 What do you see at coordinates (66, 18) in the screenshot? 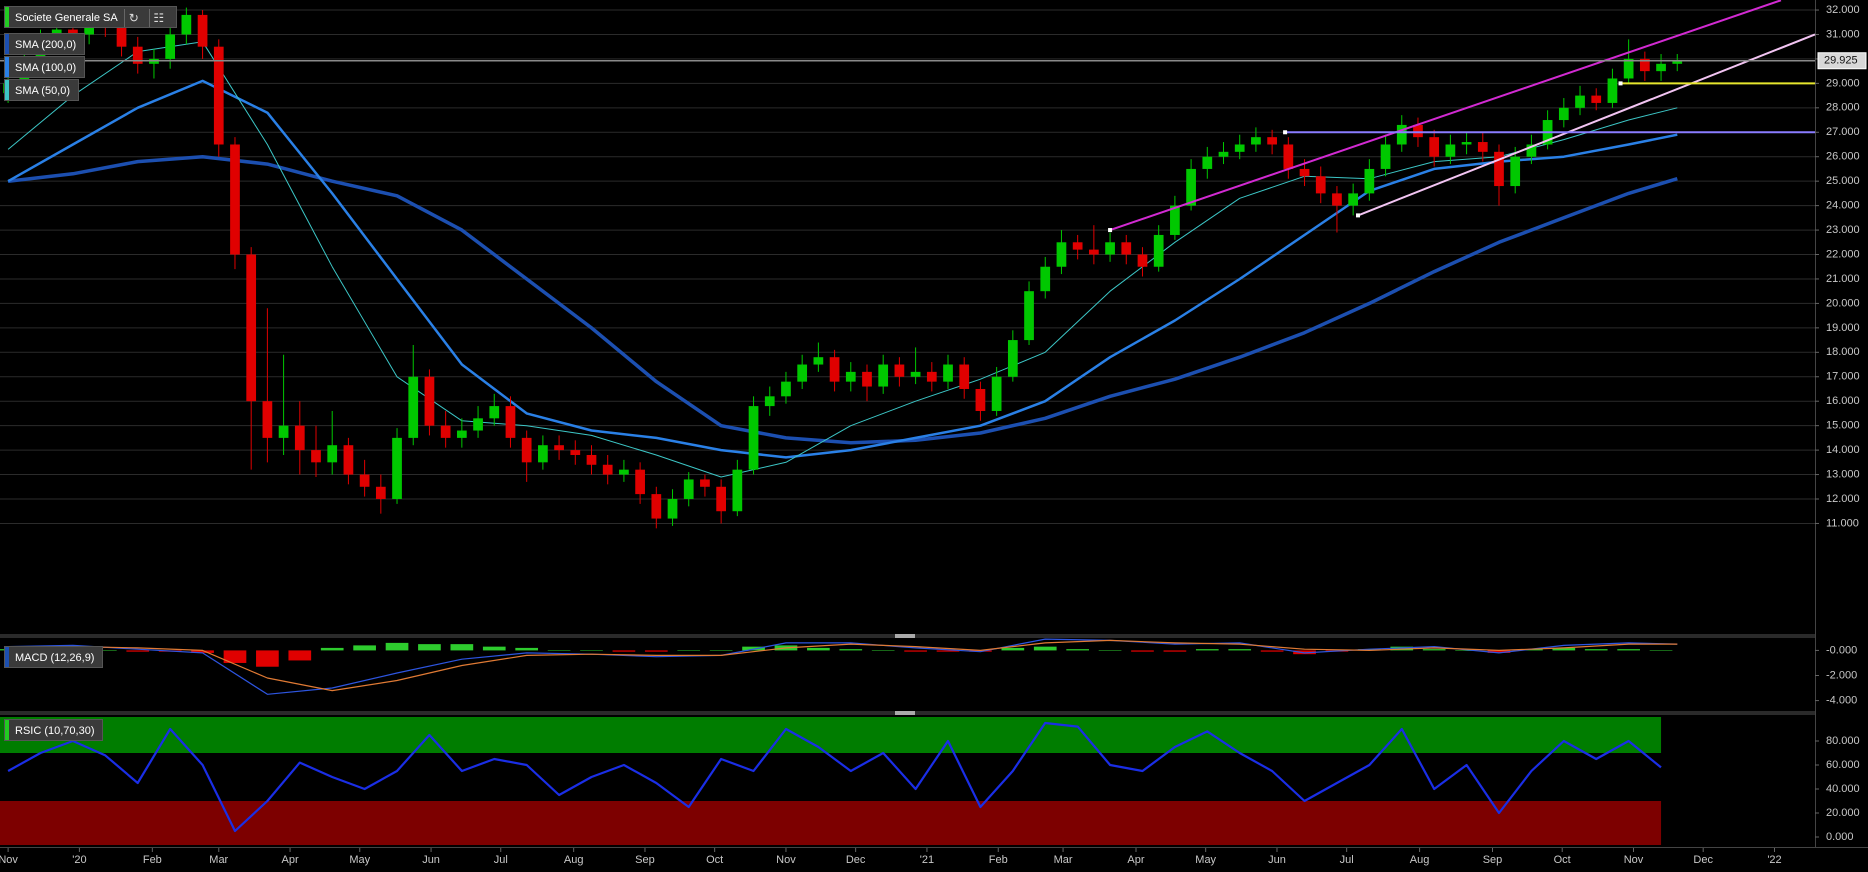
I see `symbol-name: Societe Generale SA` at bounding box center [66, 18].